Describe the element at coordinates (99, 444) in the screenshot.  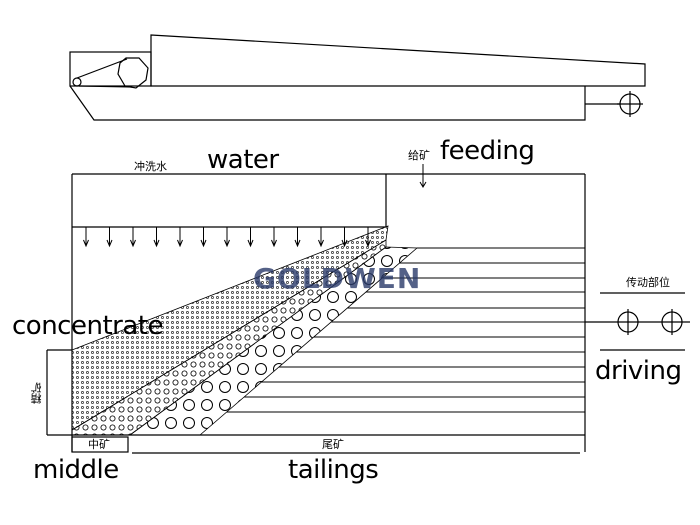
I see `middle-label-cn: 中矿` at that location.